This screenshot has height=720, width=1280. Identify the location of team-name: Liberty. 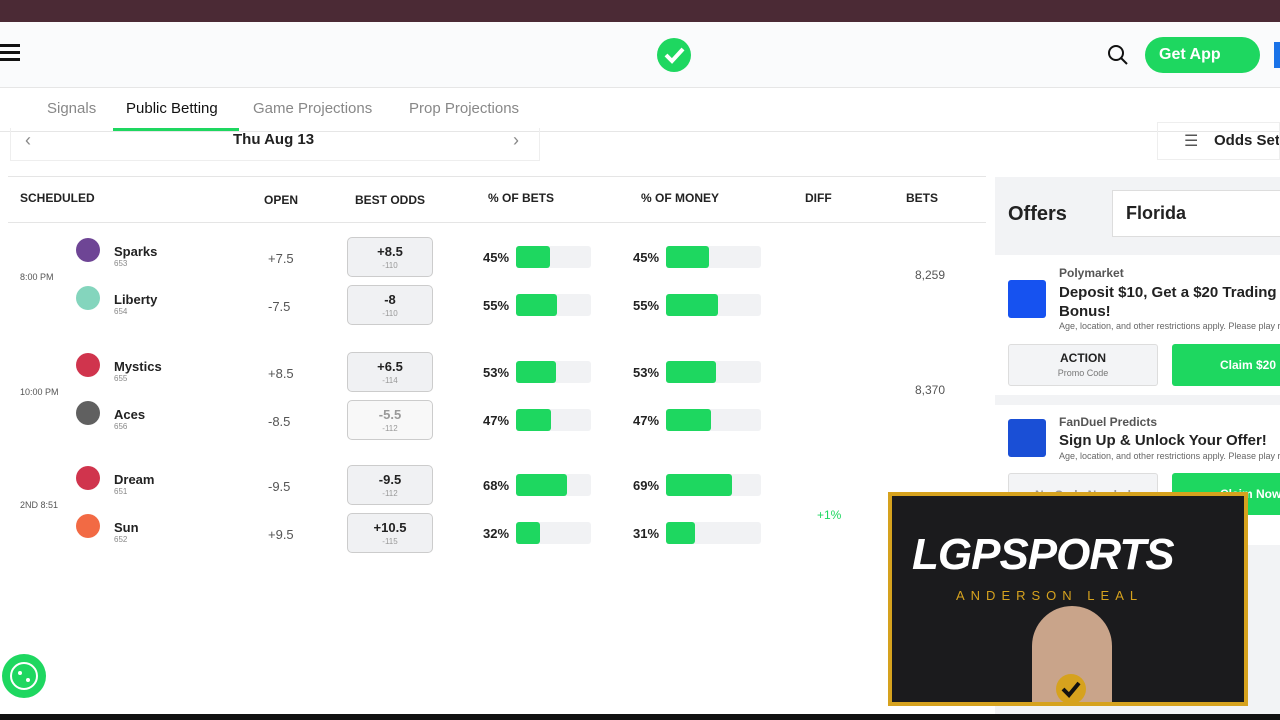
(136, 299).